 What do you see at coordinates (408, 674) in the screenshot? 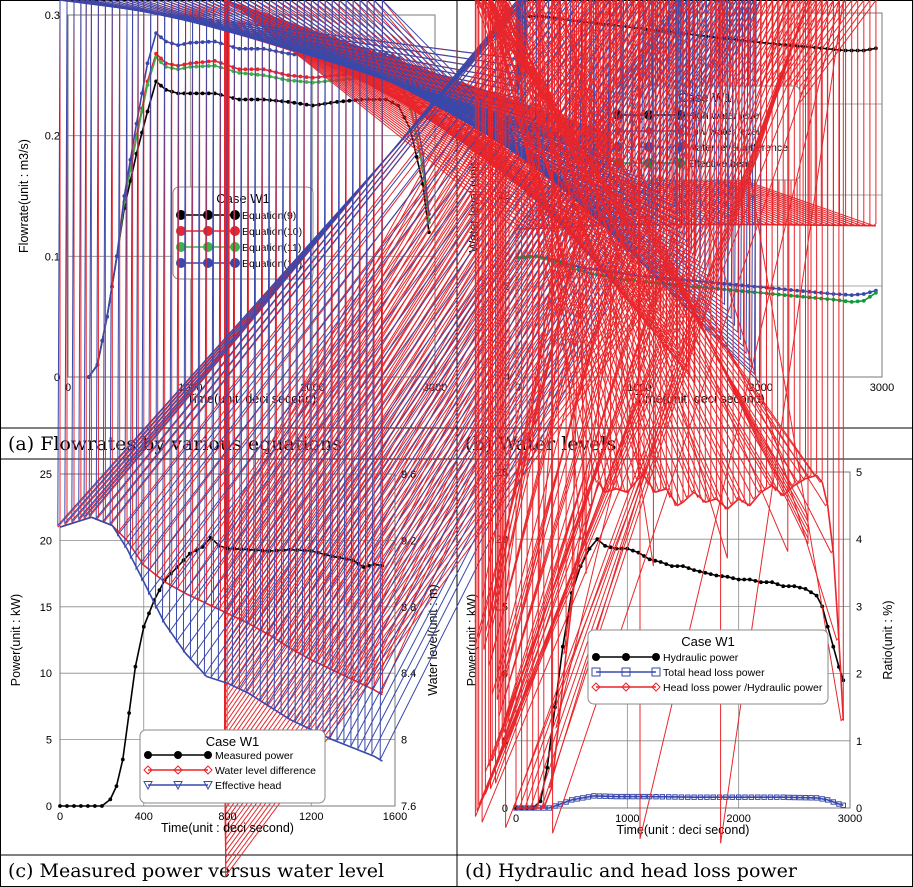
I see `y-right-tick-label: 8.4` at bounding box center [408, 674].